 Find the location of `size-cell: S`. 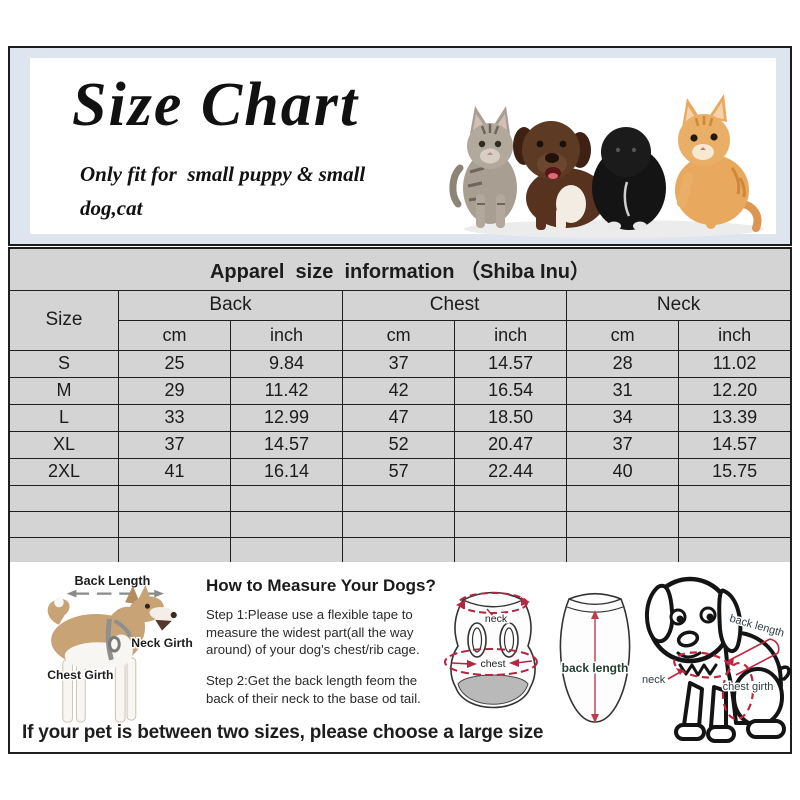

size-cell: S is located at coordinates (63, 363).